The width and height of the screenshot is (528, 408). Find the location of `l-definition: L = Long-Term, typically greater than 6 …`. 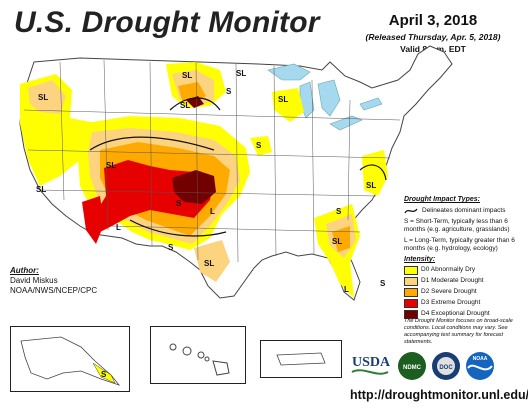

l-definition: L = Long-Term, typically greater than 6 … is located at coordinates (459, 244).